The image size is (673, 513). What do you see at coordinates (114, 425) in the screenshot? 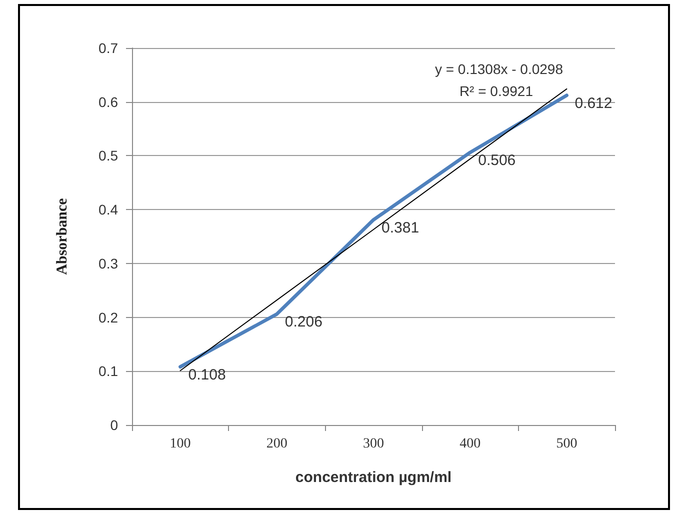
I see `y-tick-label: 0` at bounding box center [114, 425].